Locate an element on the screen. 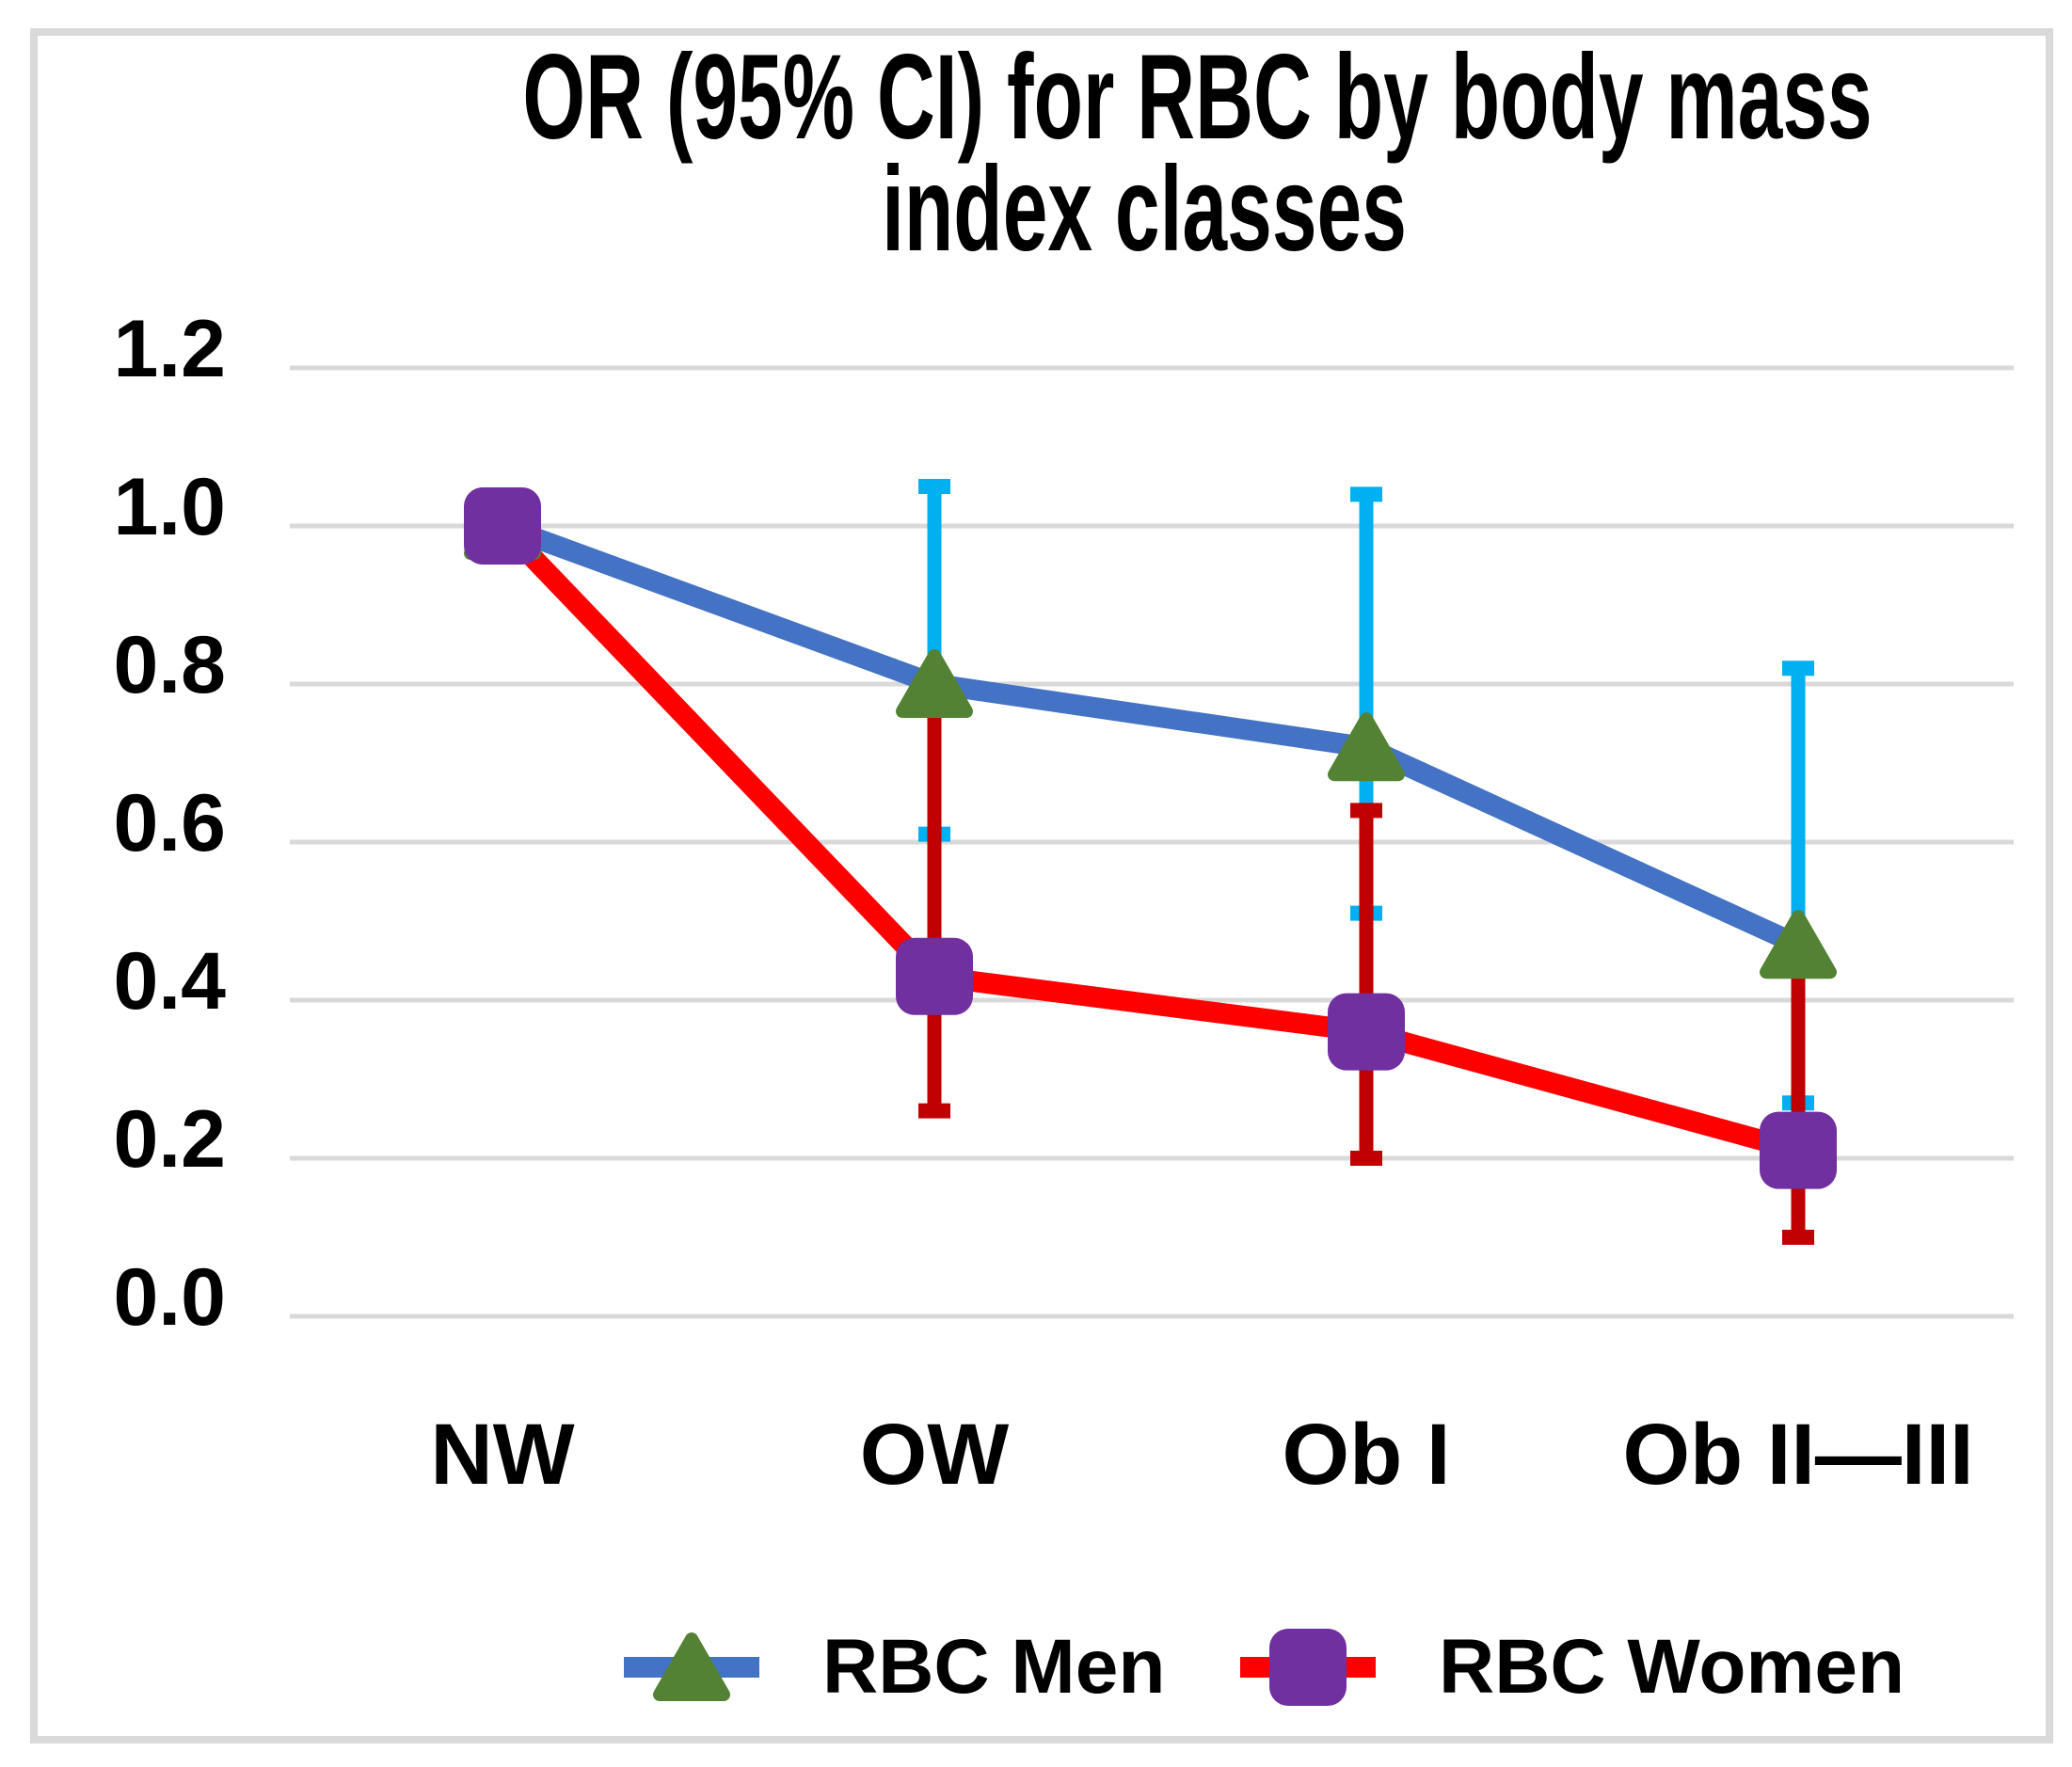 This screenshot has height=1767, width=2072. x-axis-category-label-nw: NW is located at coordinates (503, 1455).